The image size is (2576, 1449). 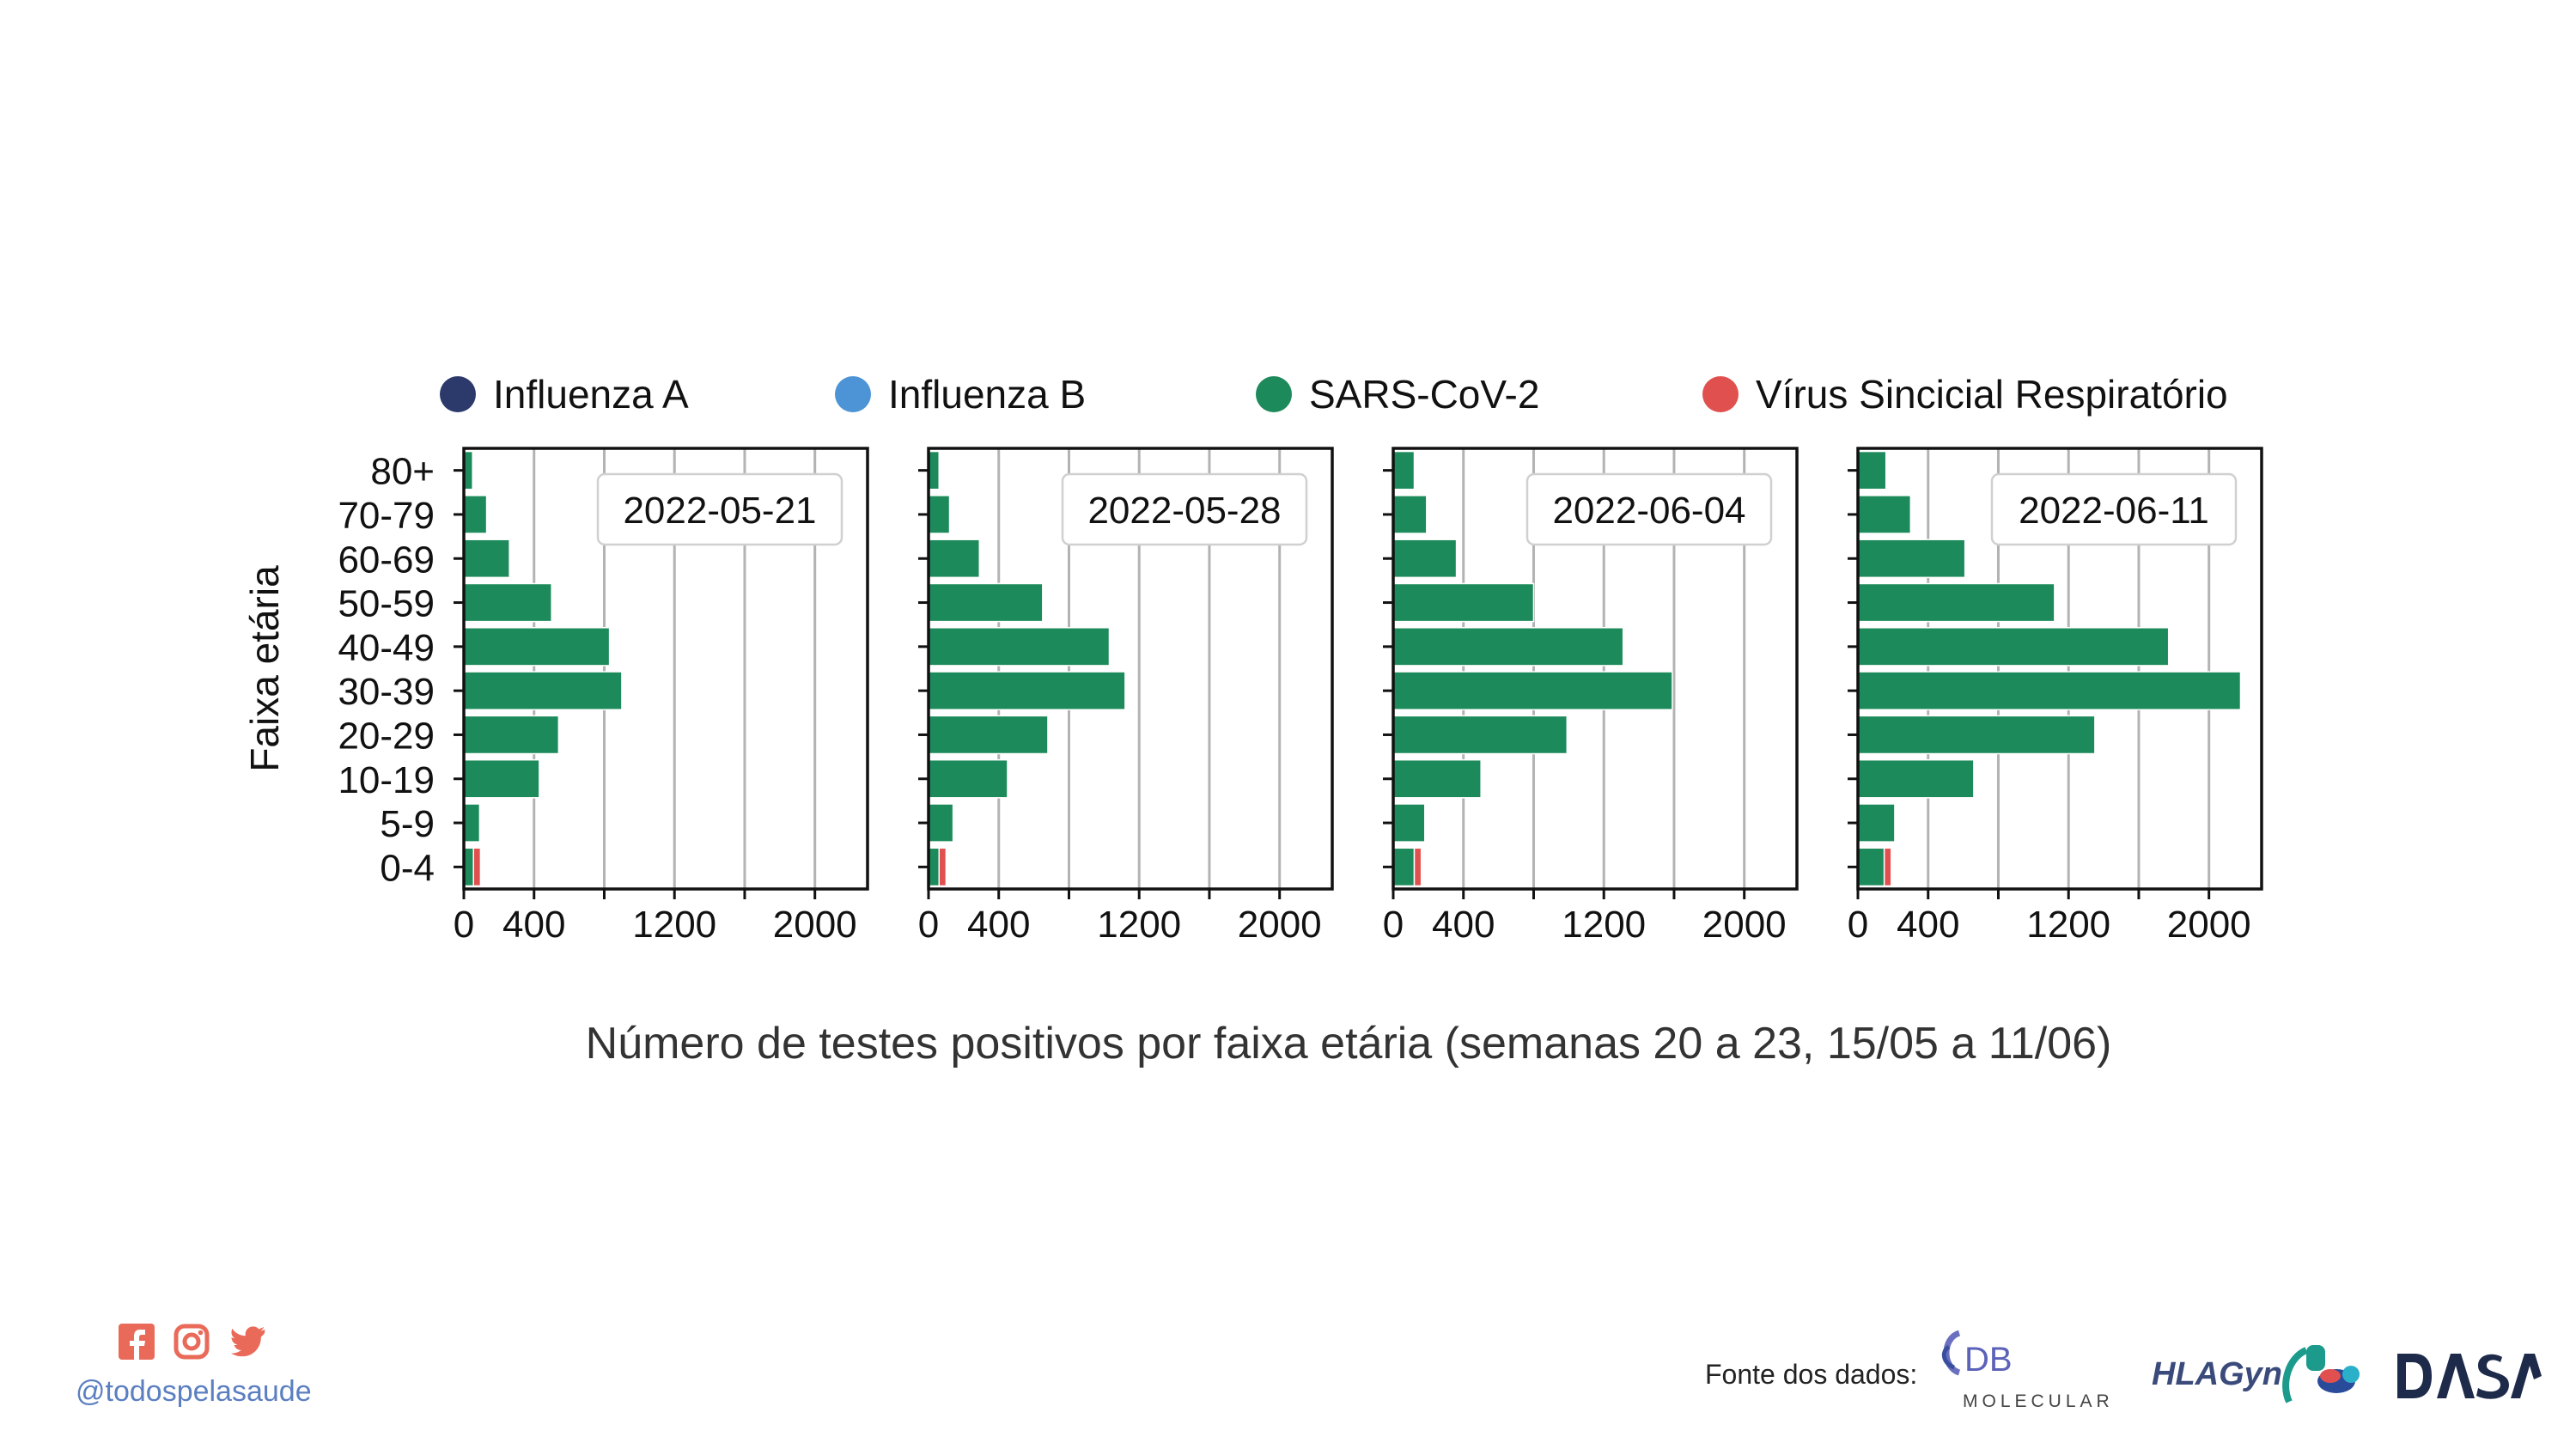 What do you see at coordinates (1988, 1360) in the screenshot?
I see `db-logo-letters: DB` at bounding box center [1988, 1360].